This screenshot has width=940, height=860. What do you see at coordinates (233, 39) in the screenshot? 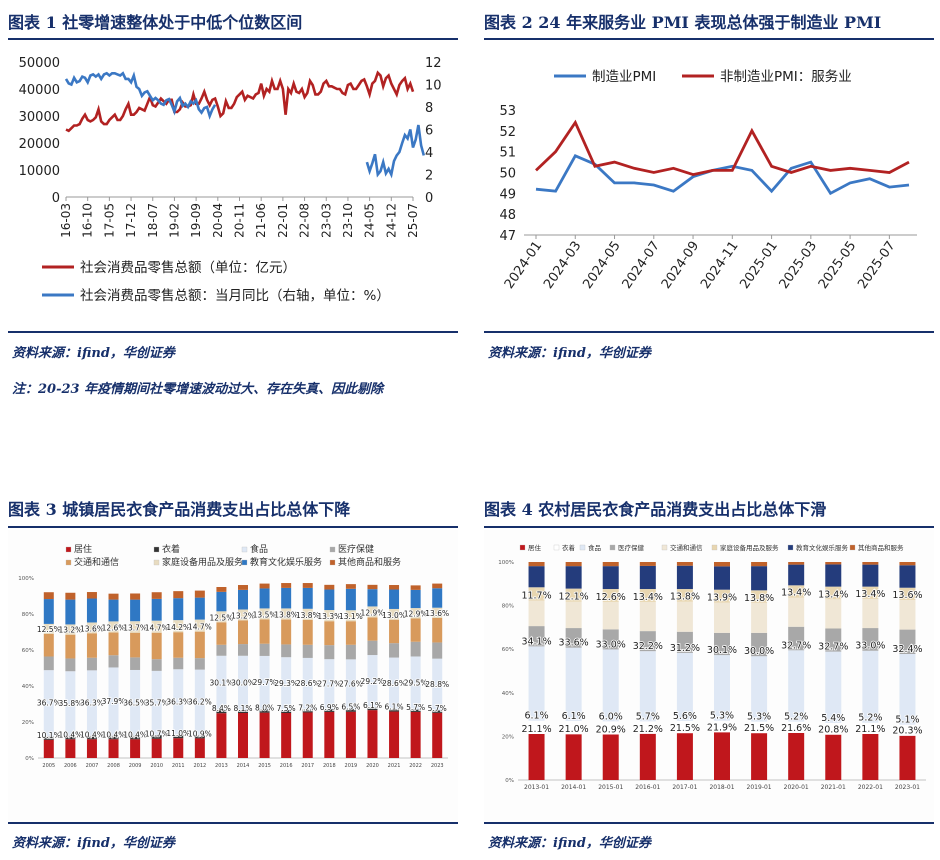
I see `chart1-title-rule` at bounding box center [233, 39].